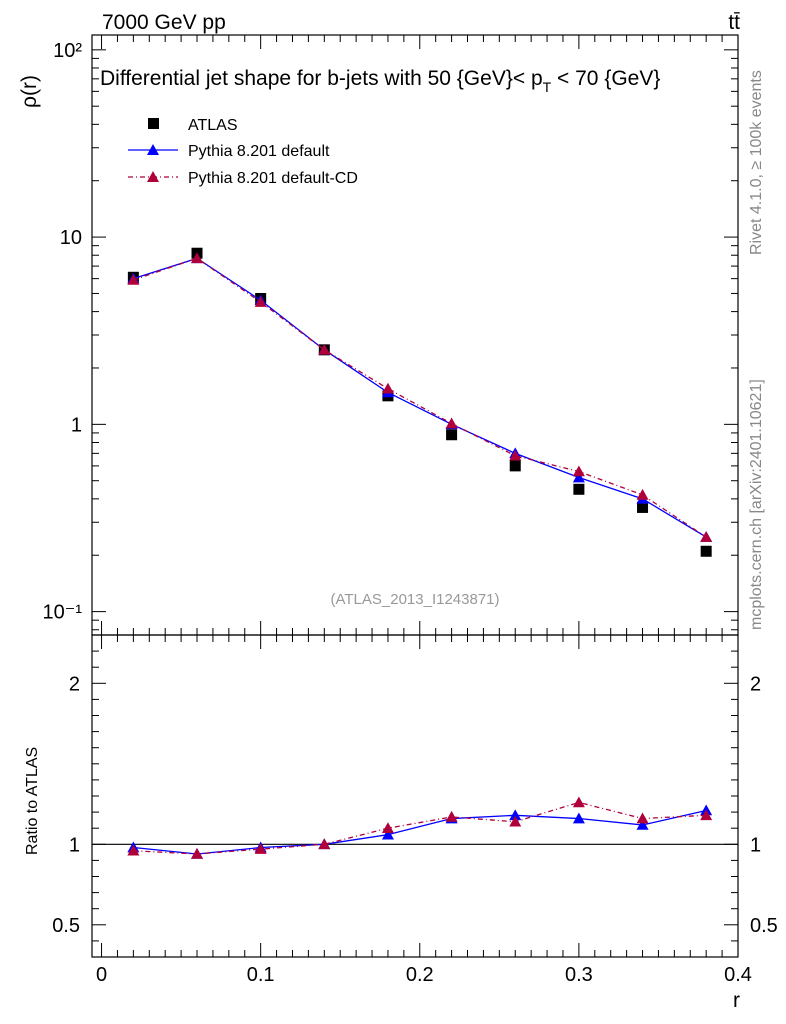  What do you see at coordinates (259, 151) in the screenshot?
I see `legend-label-pythia-default: Pythia 8.201 default` at bounding box center [259, 151].